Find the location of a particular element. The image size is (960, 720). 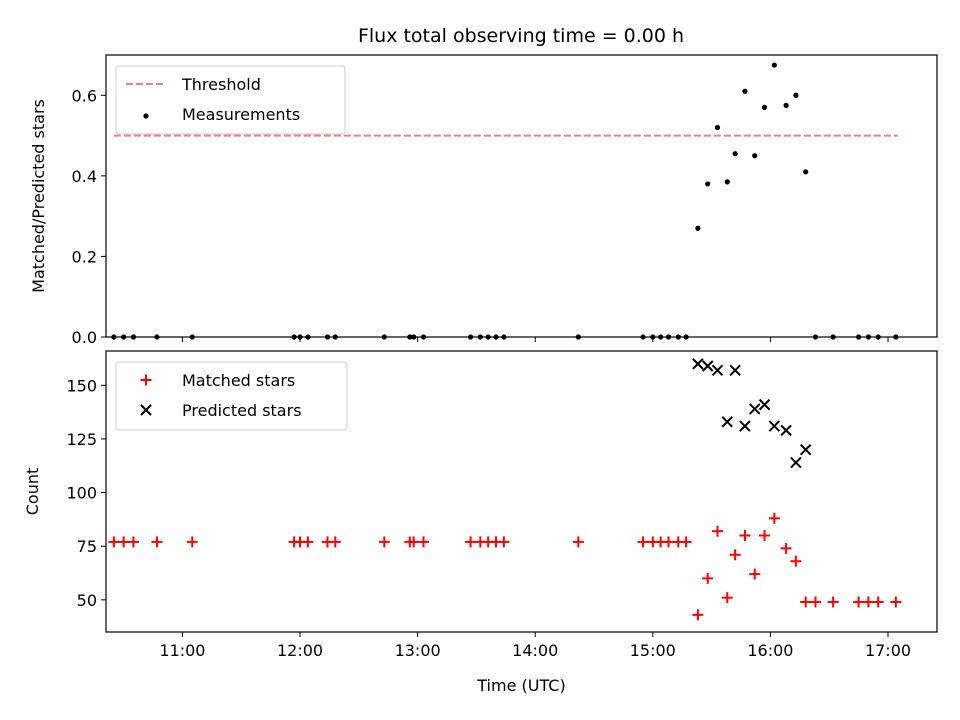

bottom-x-tick-label: 16:00 is located at coordinates (770, 650).